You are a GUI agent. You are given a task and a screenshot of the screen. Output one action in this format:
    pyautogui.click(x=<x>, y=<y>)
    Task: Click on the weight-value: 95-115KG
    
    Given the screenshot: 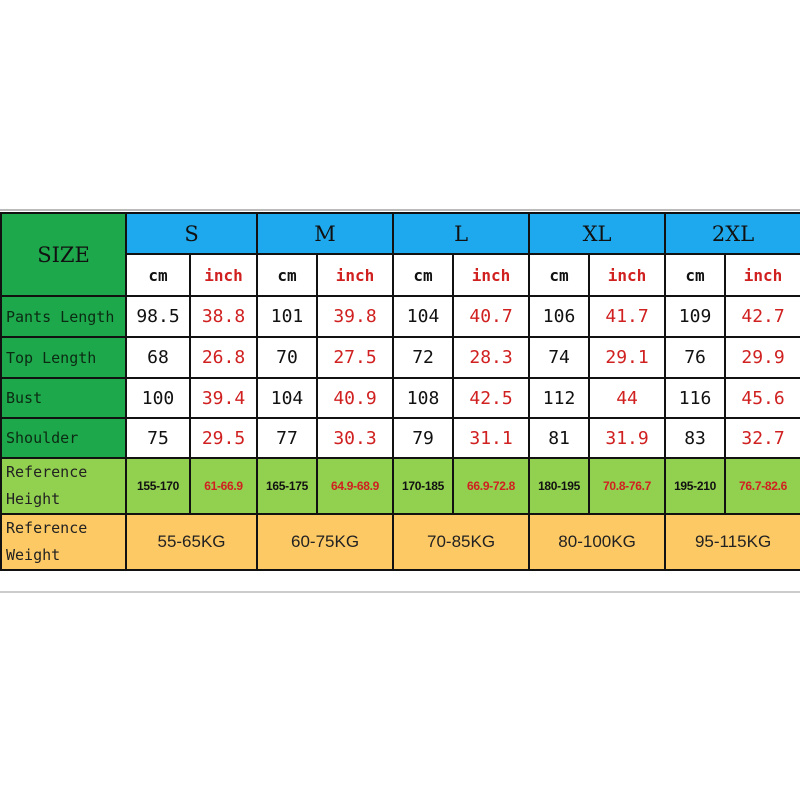 What is the action you would take?
    pyautogui.click(x=732, y=542)
    